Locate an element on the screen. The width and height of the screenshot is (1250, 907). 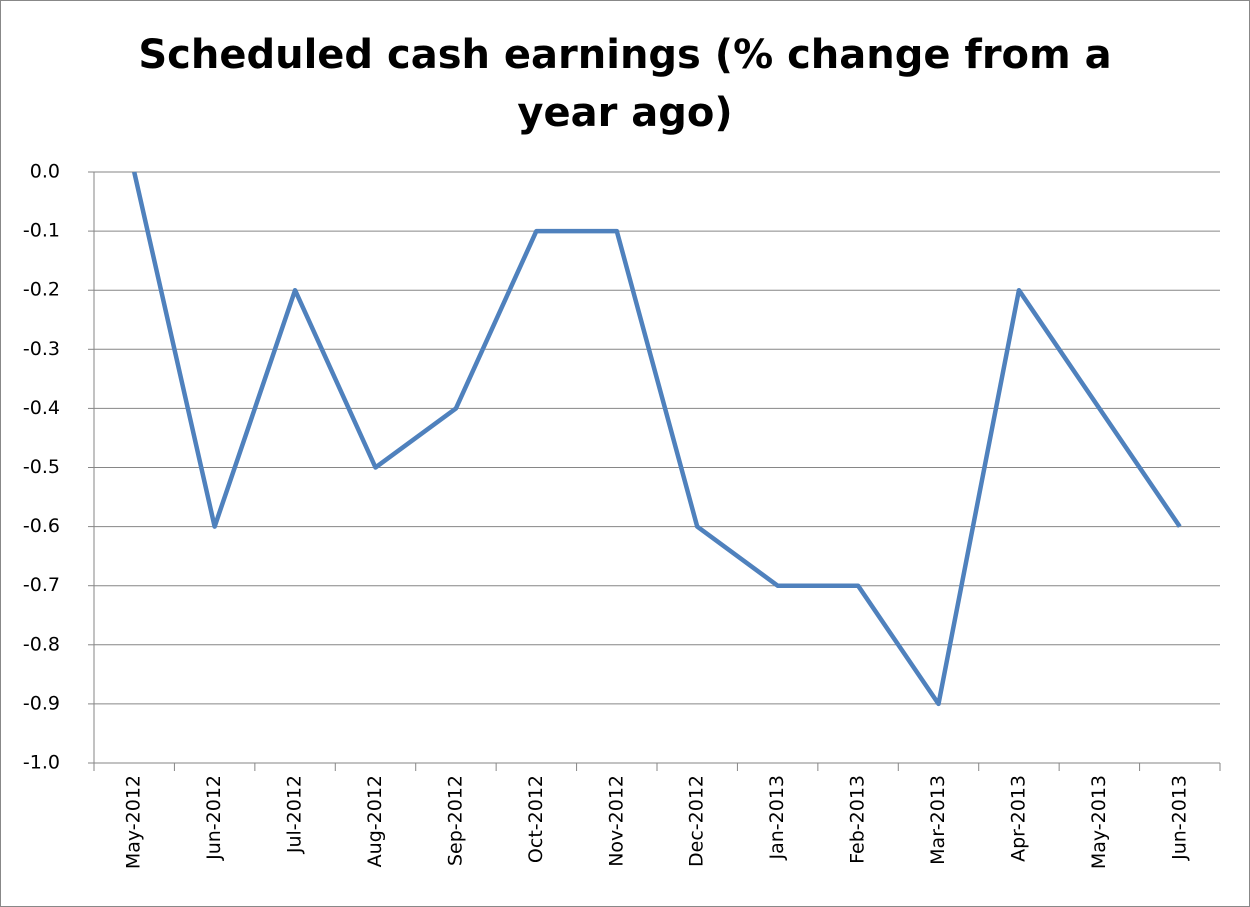
y-tick-label: -0.3 is located at coordinates (41, 349).